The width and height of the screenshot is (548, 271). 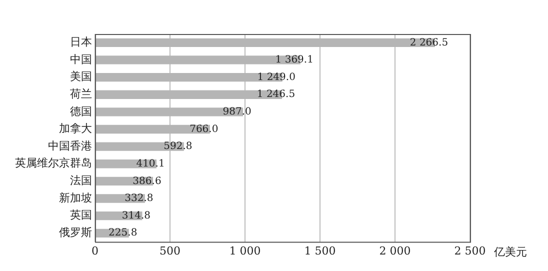 What do you see at coordinates (75, 197) in the screenshot?
I see `y-tick-label: 新加坡` at bounding box center [75, 197].